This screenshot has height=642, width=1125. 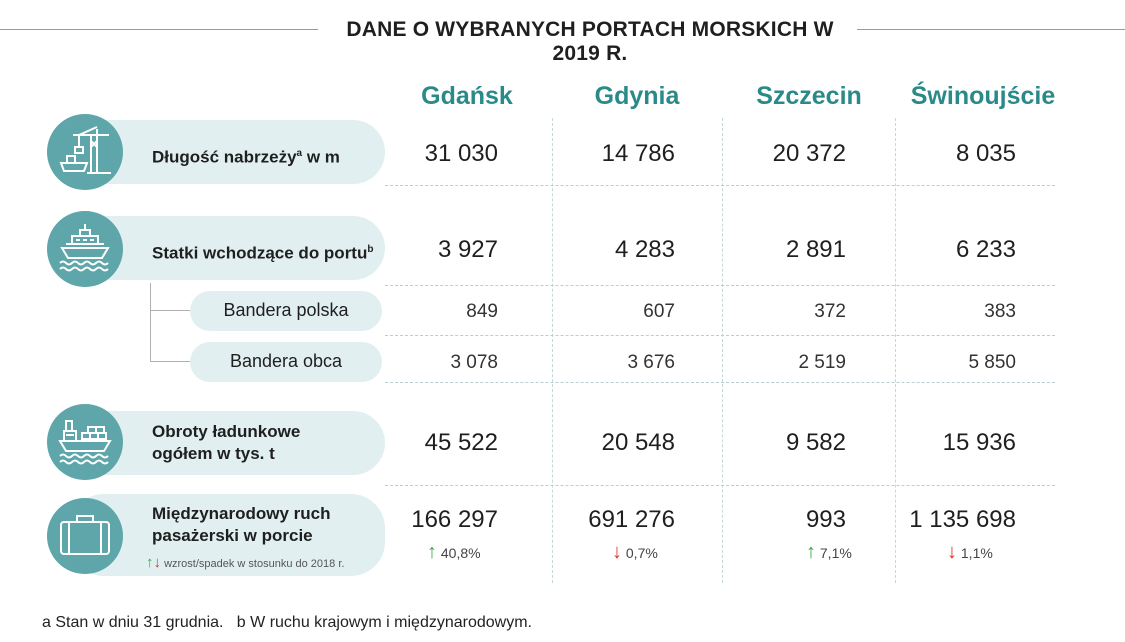 I want to click on ship-on-waves-icon, so click(x=85, y=249).